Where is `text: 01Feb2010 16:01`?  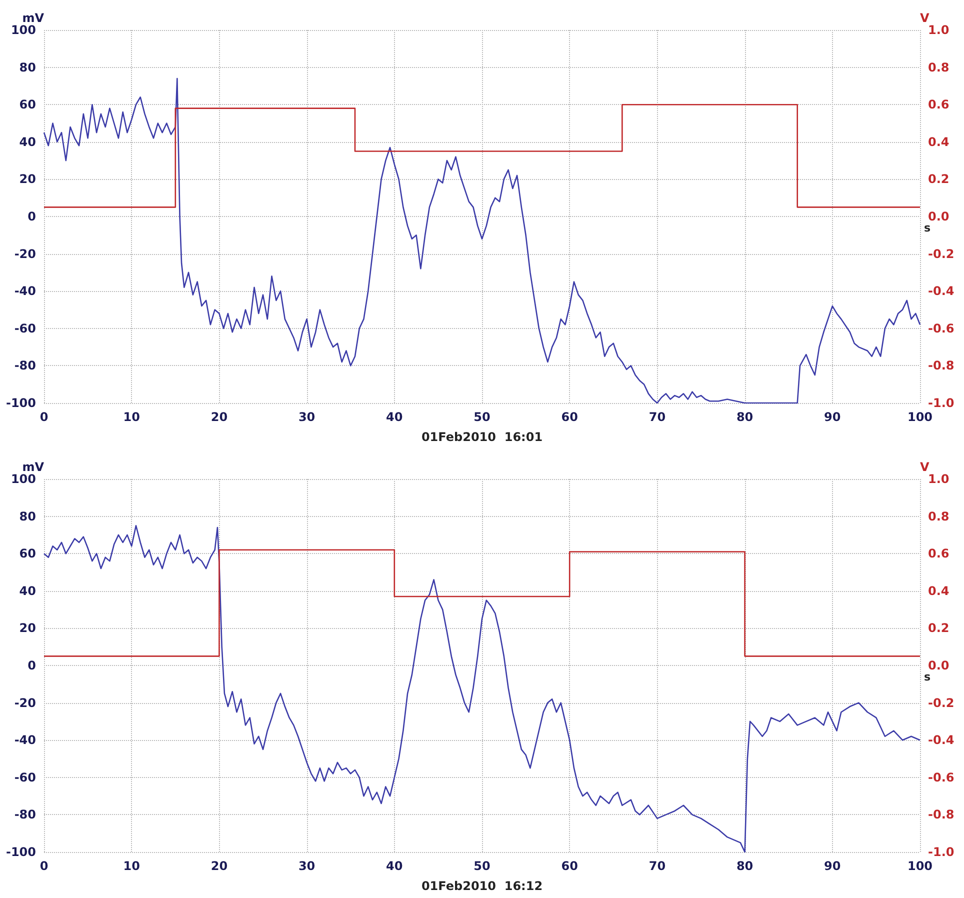
text: 01Feb2010 16:01 is located at coordinates (482, 437).